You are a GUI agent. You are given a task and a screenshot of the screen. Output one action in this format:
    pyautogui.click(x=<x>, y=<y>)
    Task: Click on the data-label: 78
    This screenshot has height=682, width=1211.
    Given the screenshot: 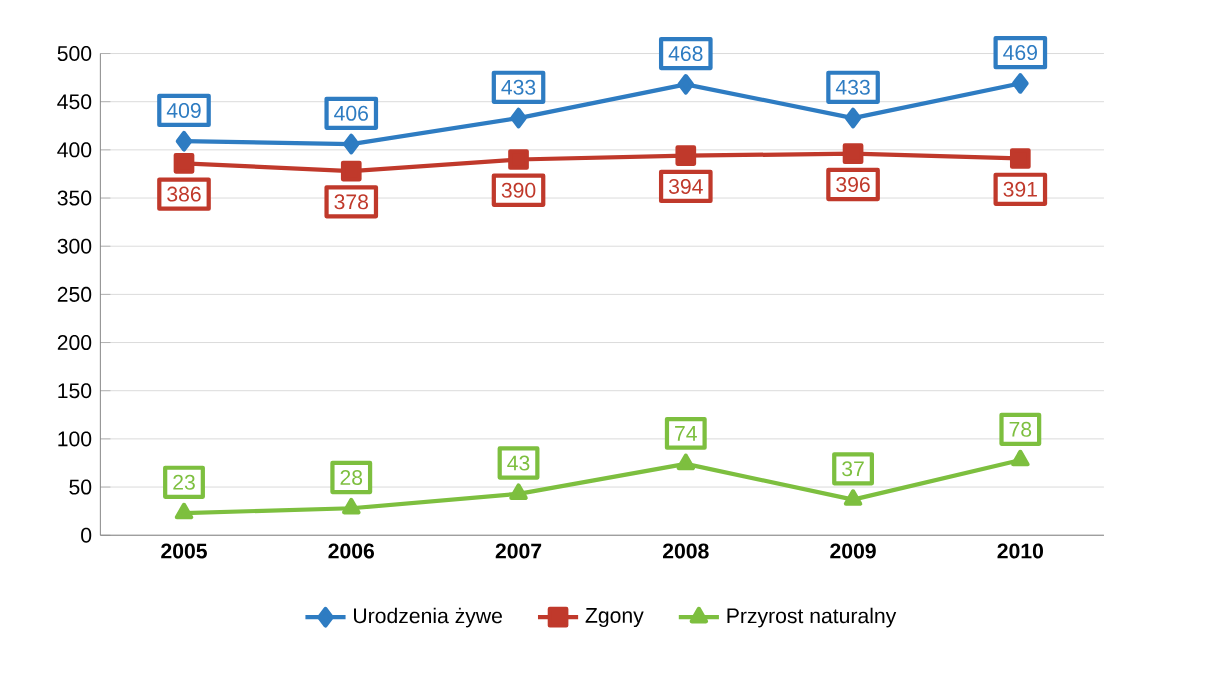 What is the action you would take?
    pyautogui.click(x=1020, y=429)
    